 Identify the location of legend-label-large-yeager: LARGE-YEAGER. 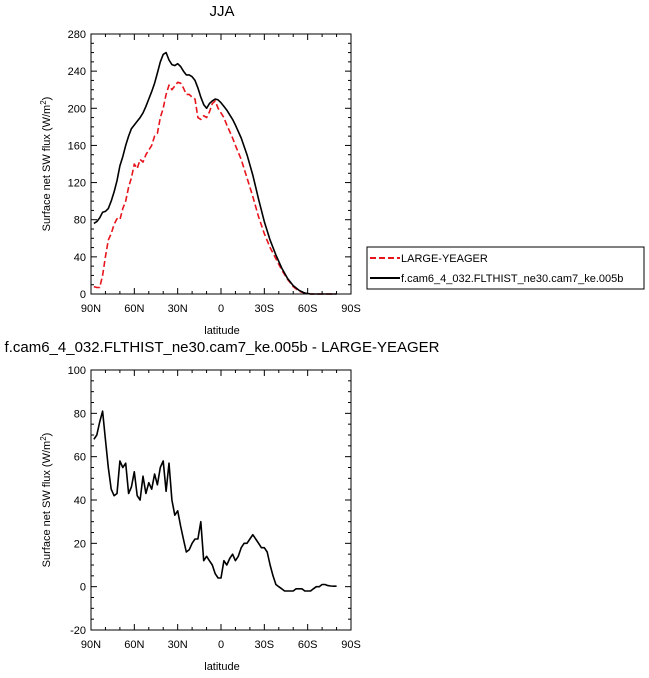
(444, 259).